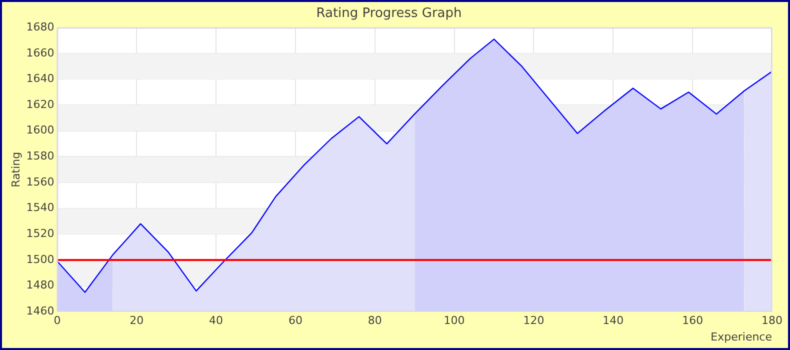 Image resolution: width=790 pixels, height=350 pixels. Describe the element at coordinates (375, 321) in the screenshot. I see `x-tick-label: 80` at that location.